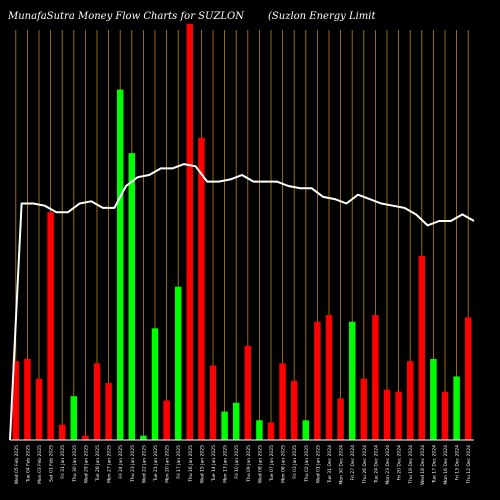 Image resolution: width=500 pixels, height=500 pixels. Describe the element at coordinates (168, 464) in the screenshot. I see `x-tick-label: Mon 20 Jan 2025` at that location.